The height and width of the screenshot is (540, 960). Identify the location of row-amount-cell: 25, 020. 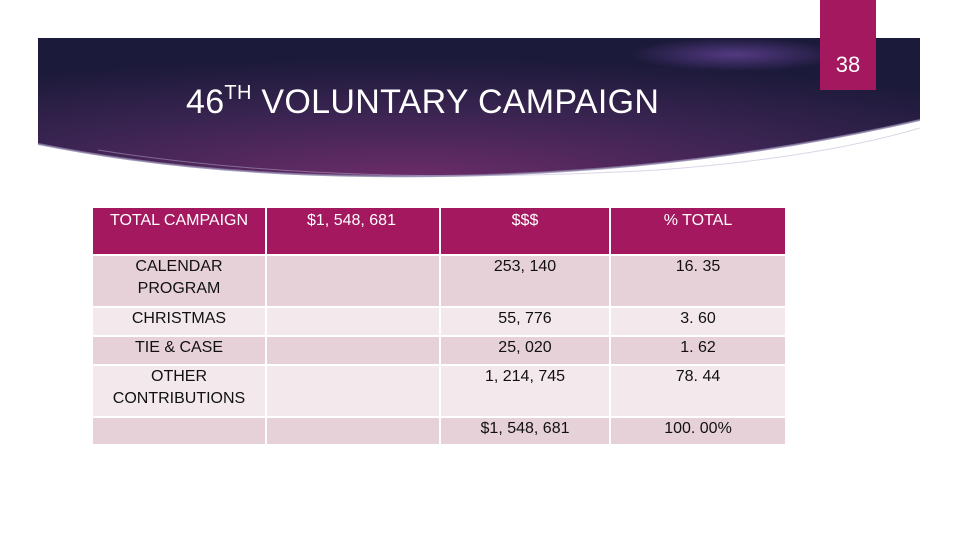
(525, 350).